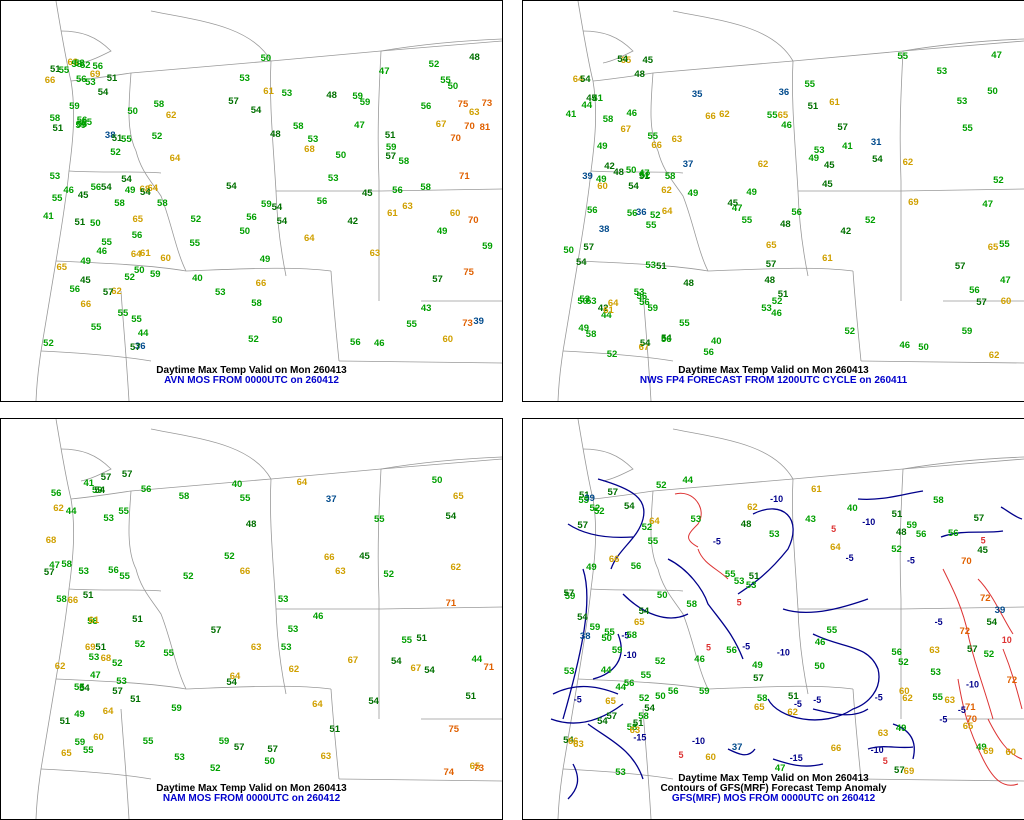 Image resolution: width=1024 pixels, height=820 pixels. What do you see at coordinates (639, 623) in the screenshot?
I see `station-temp: 65` at bounding box center [639, 623].